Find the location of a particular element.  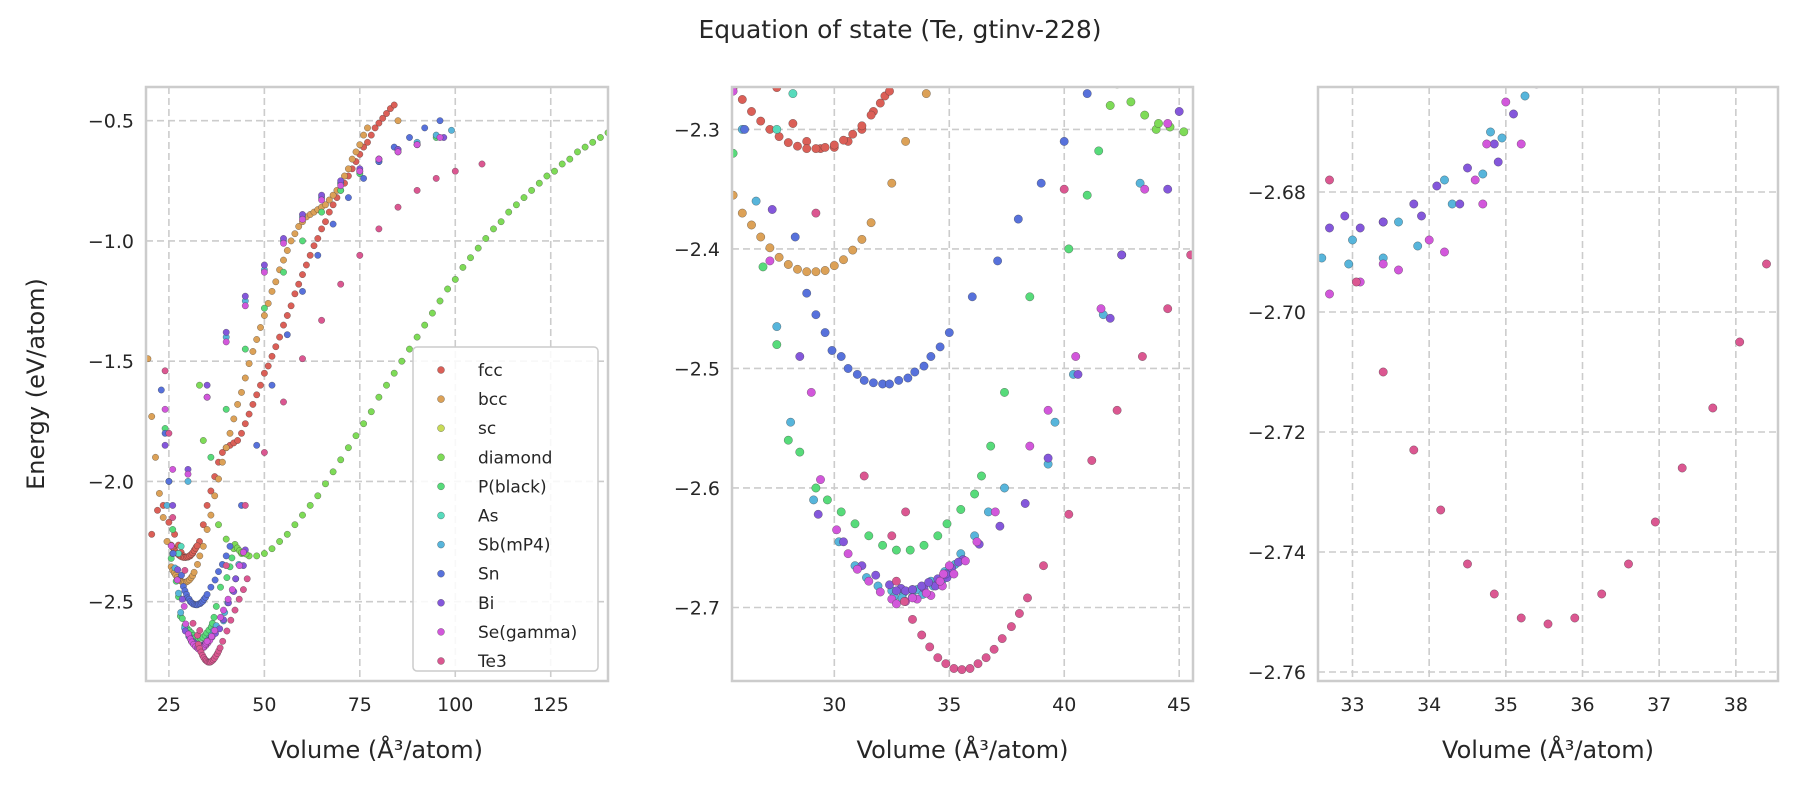

x-axis-label: Volume (Å³/atom) is located at coordinates (1548, 749).